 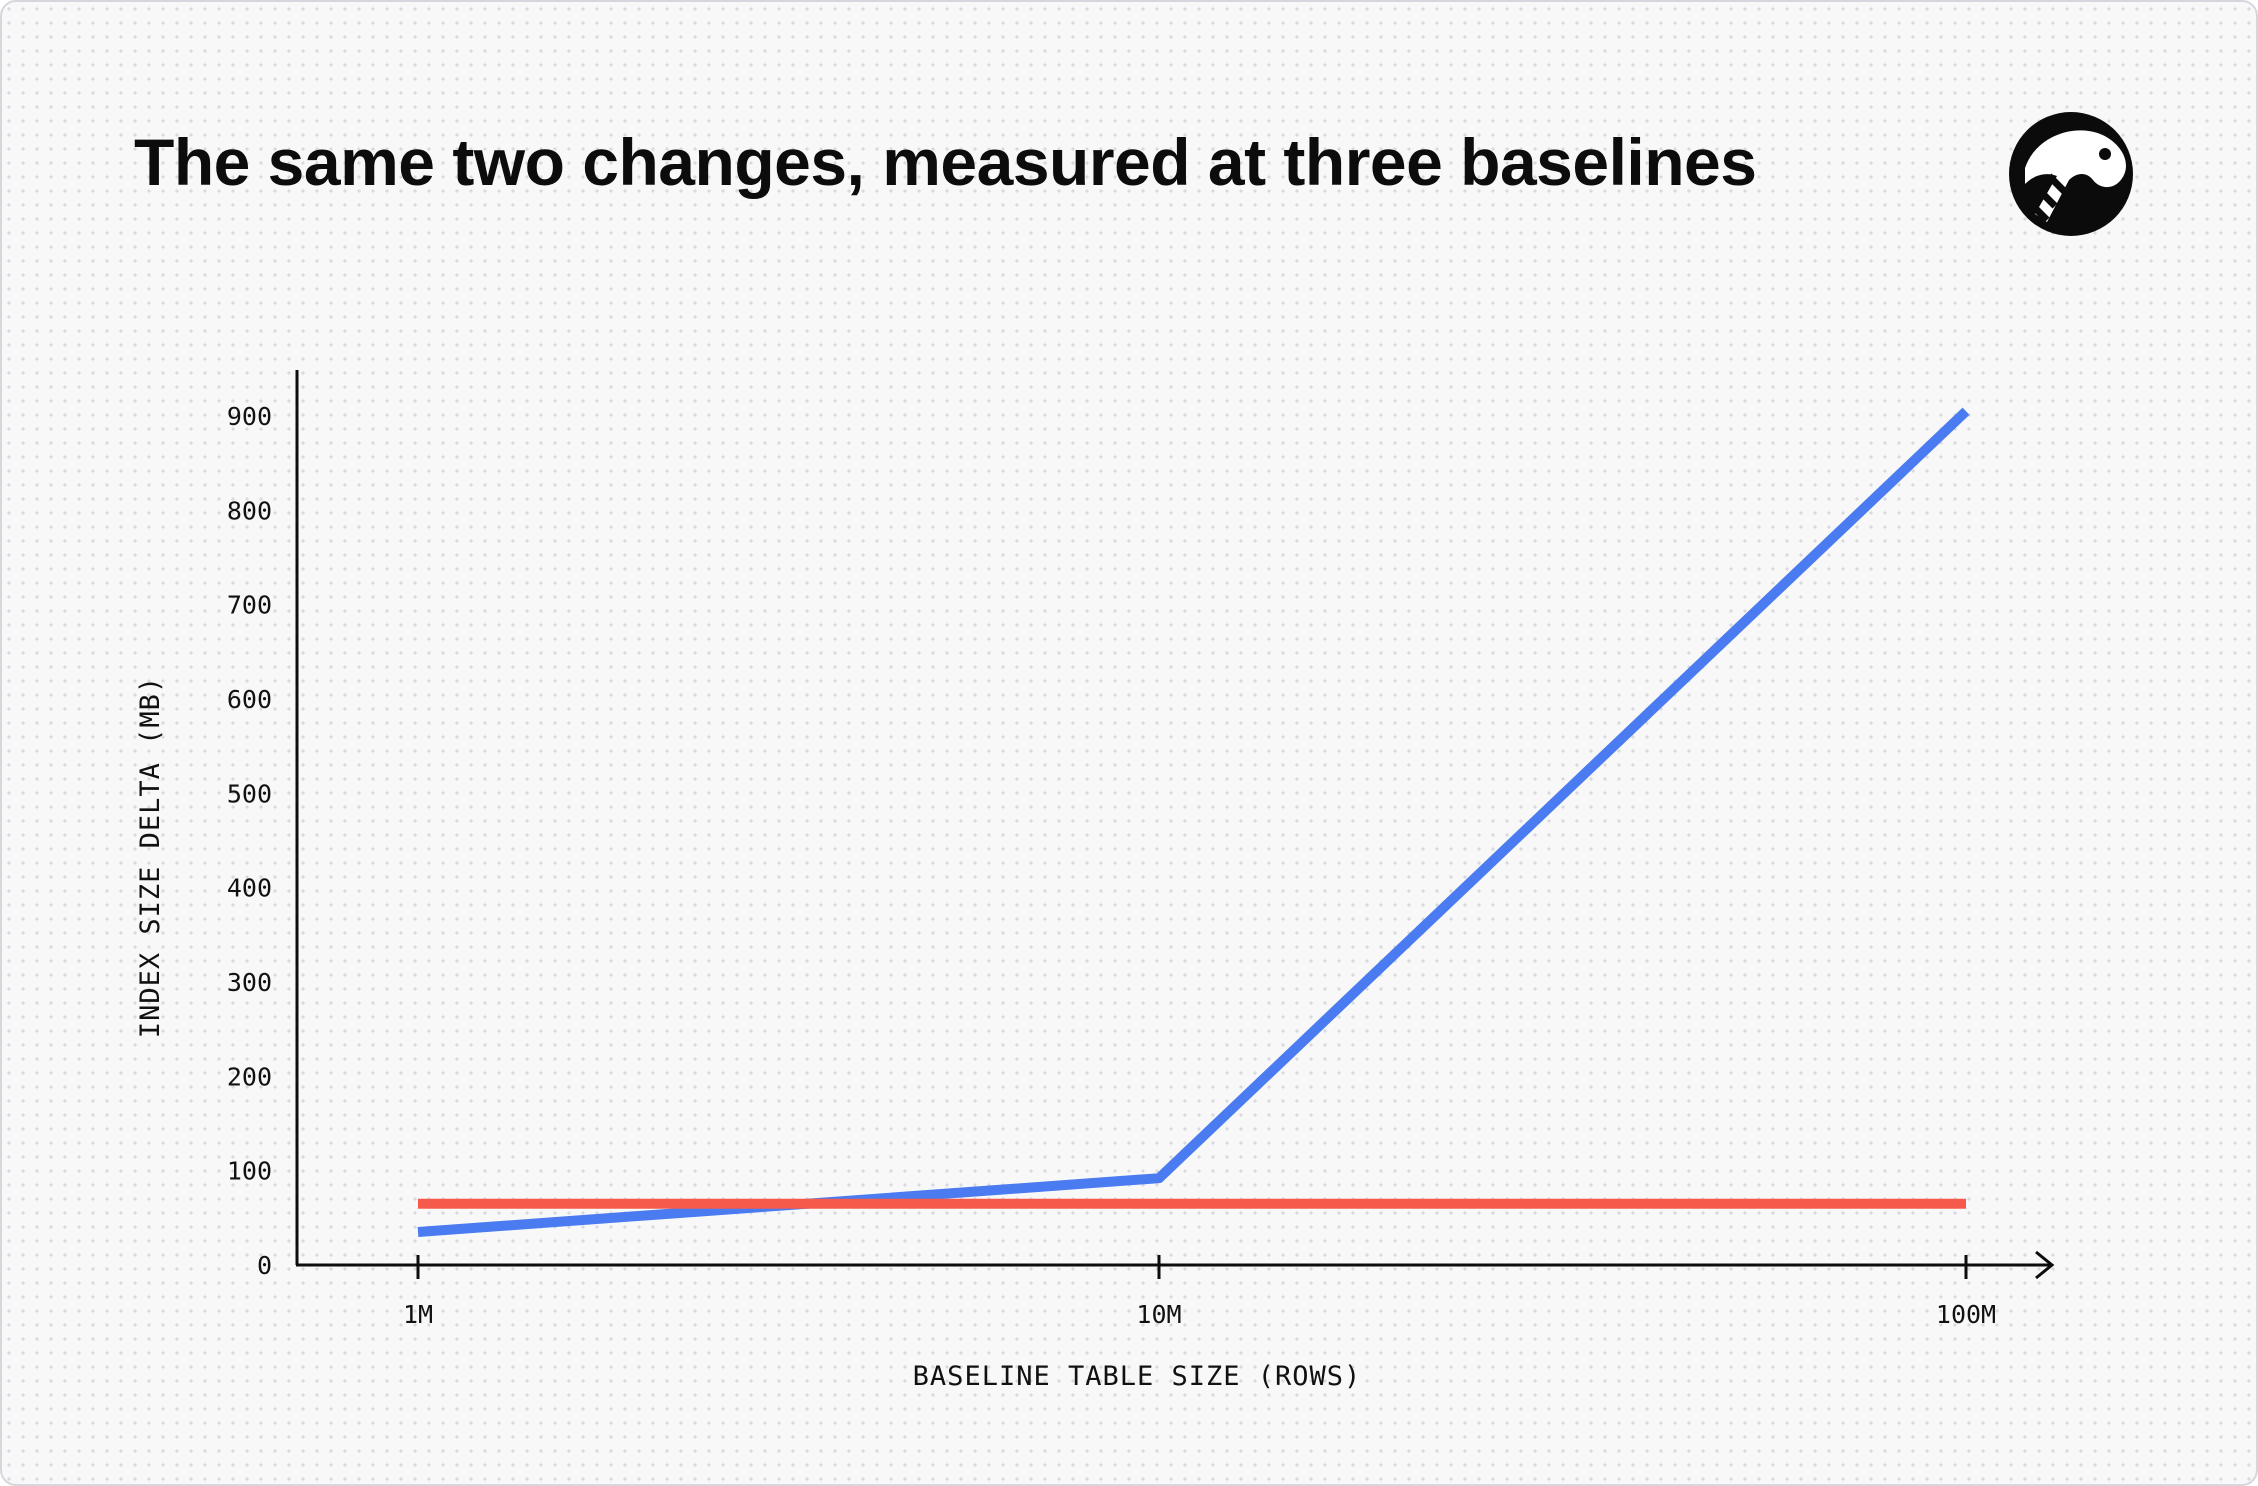 What do you see at coordinates (249, 416) in the screenshot?
I see `y-tick-label: 900` at bounding box center [249, 416].